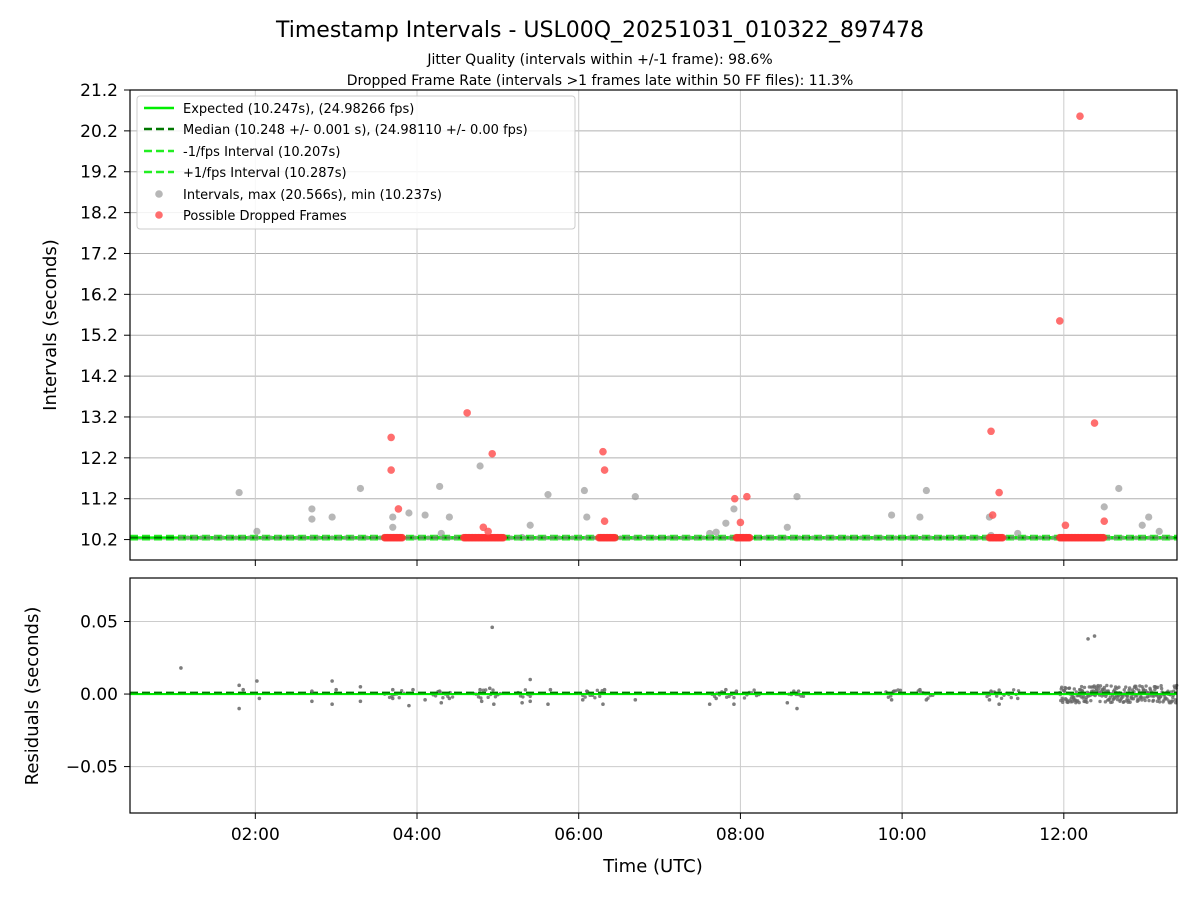  Describe the element at coordinates (99, 214) in the screenshot. I see `intervals-y-tick-label: 18.2` at that location.